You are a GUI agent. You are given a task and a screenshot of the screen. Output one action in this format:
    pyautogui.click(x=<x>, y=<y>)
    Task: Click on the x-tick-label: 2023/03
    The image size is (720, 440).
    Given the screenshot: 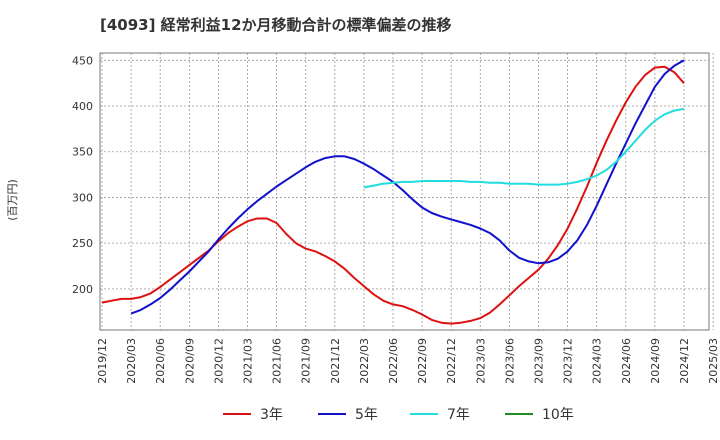 What is the action you would take?
    pyautogui.click(x=480, y=361)
    